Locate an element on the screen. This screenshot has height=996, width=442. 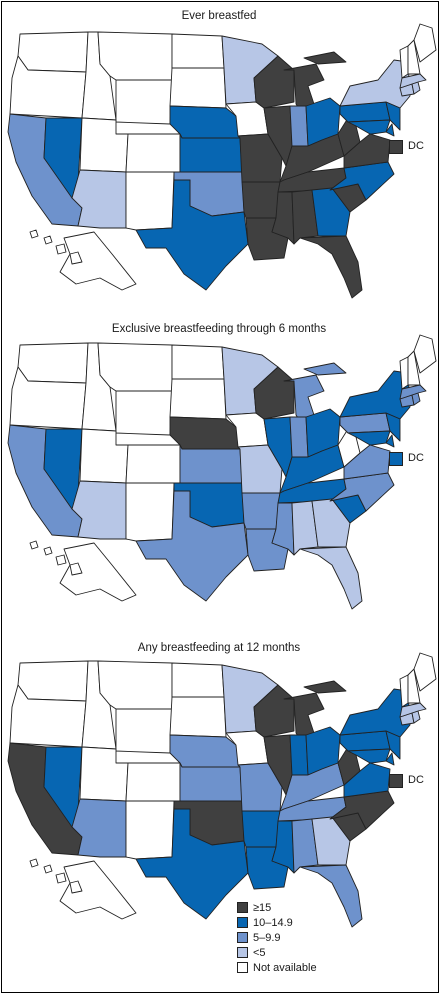
panel-title: Any breastfeeding at 12 months is located at coordinates (219, 648).